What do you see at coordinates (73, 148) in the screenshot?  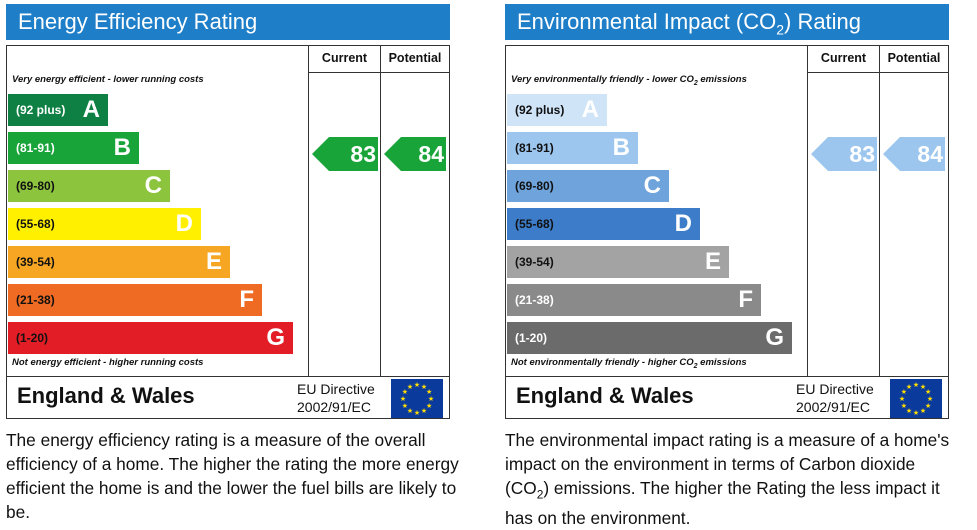 I see `energy-band-b: (81-91) B` at bounding box center [73, 148].